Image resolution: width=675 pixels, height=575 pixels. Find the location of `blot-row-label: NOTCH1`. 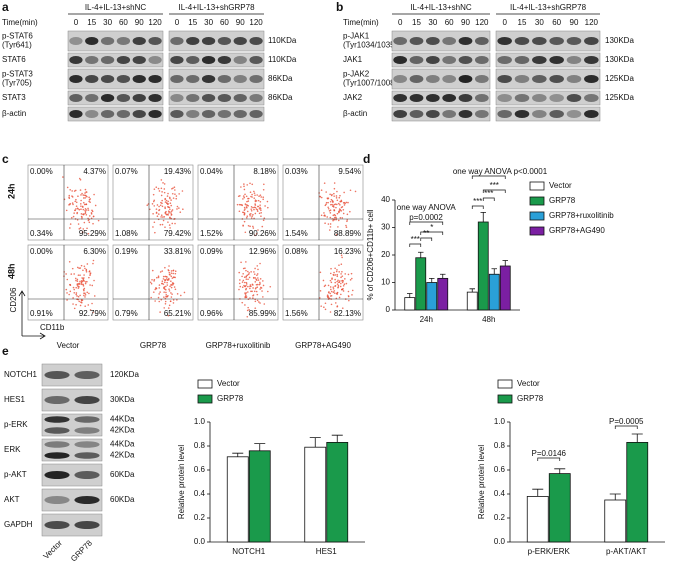

blot-row-label: NOTCH1 is located at coordinates (20, 374).